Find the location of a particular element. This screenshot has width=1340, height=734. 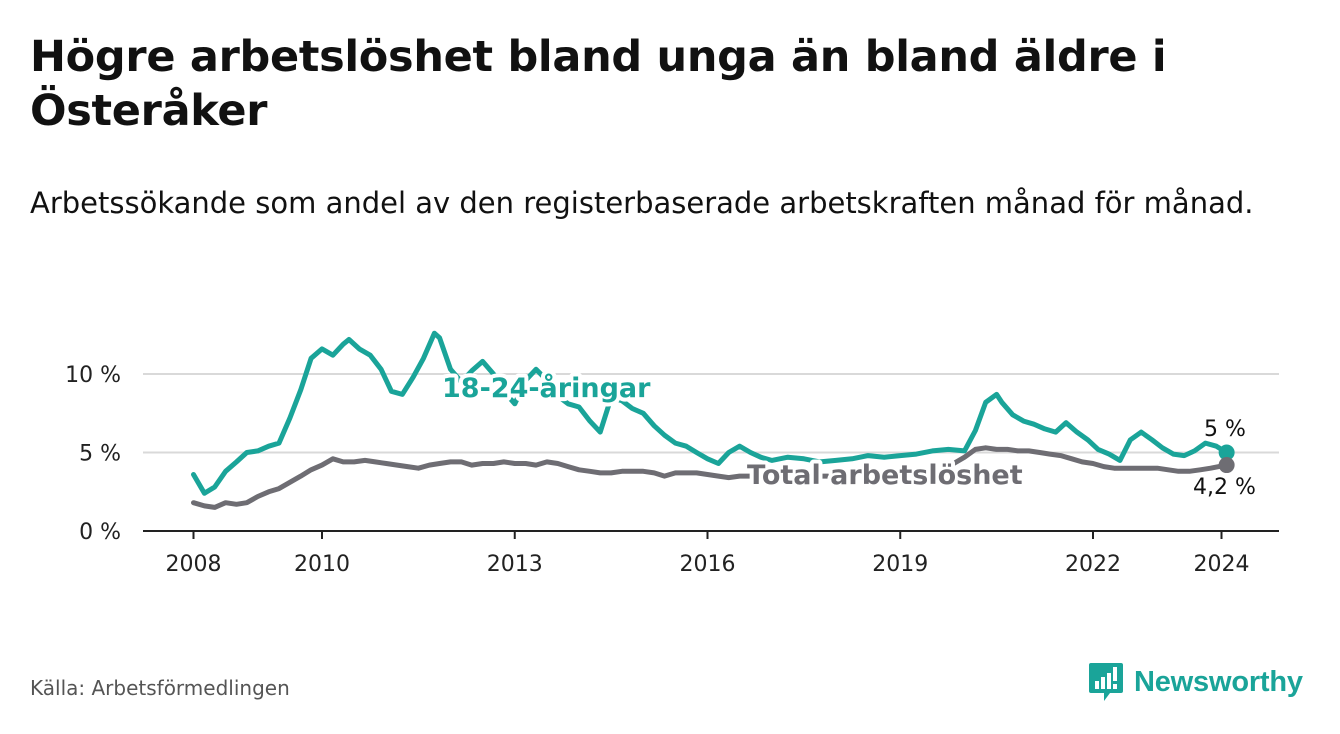

newsworthy-logo-icon is located at coordinates (1106, 682).